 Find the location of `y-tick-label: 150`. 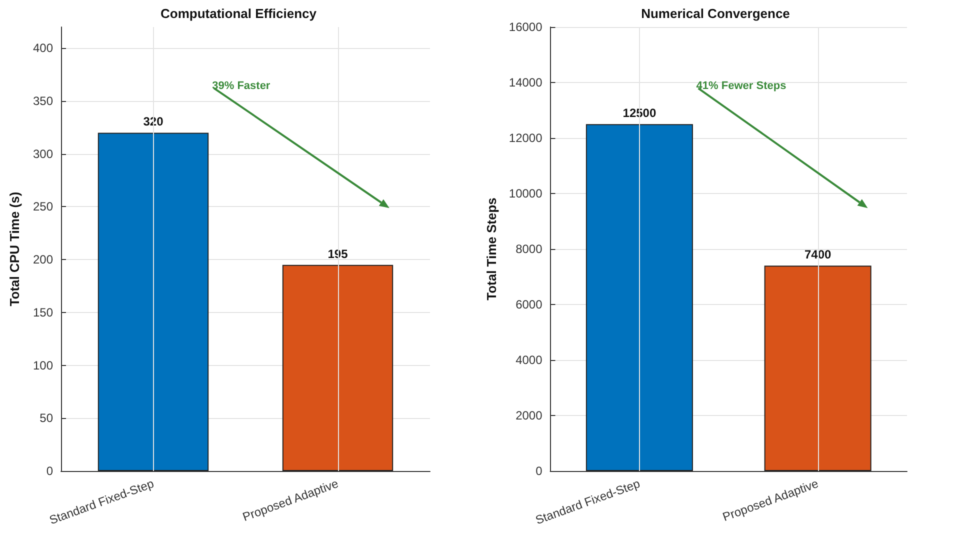

y-tick-label: 150 is located at coordinates (43, 312).